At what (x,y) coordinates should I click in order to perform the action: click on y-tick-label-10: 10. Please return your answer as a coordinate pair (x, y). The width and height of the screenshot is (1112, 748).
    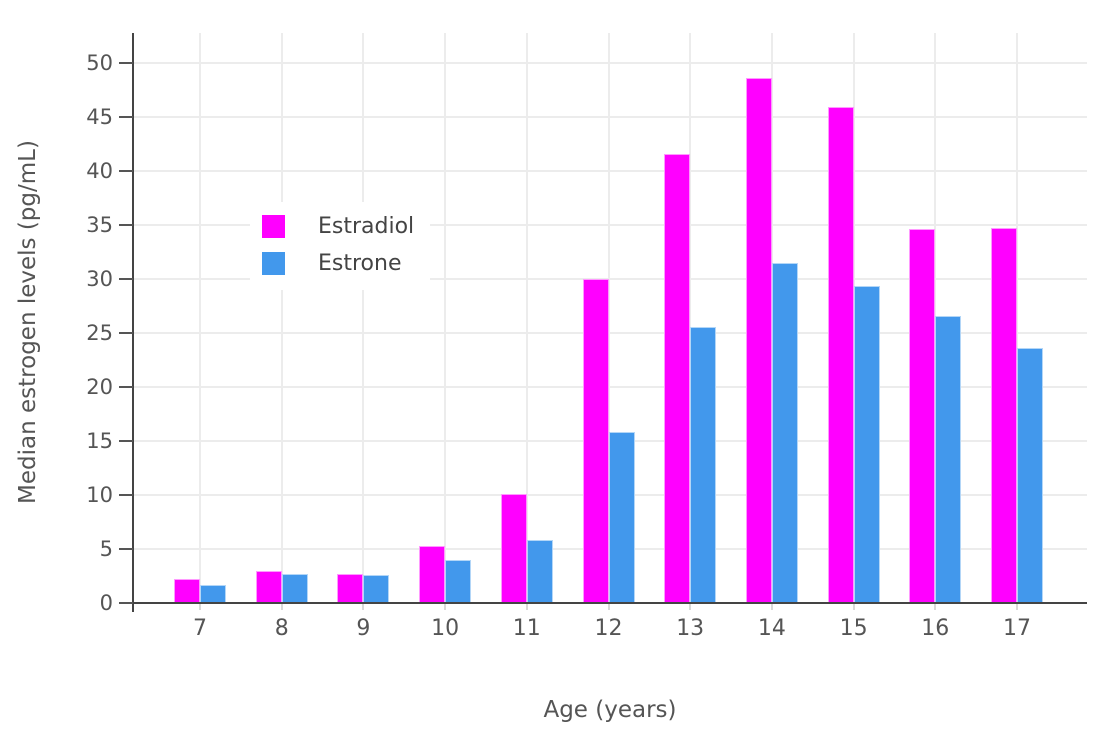
    Looking at the image, I should click on (99, 495).